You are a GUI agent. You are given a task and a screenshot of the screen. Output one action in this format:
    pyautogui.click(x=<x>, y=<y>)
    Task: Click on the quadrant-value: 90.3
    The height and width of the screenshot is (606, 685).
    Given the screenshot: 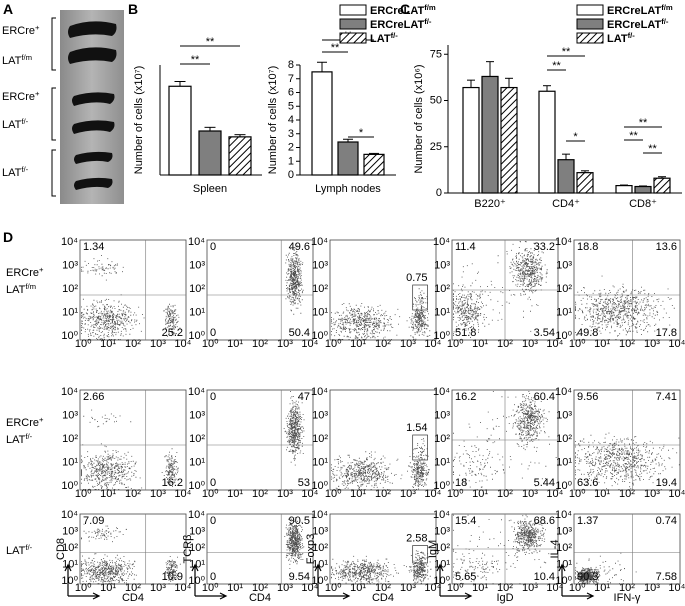 What is the action you would take?
    pyautogui.click(x=587, y=577)
    